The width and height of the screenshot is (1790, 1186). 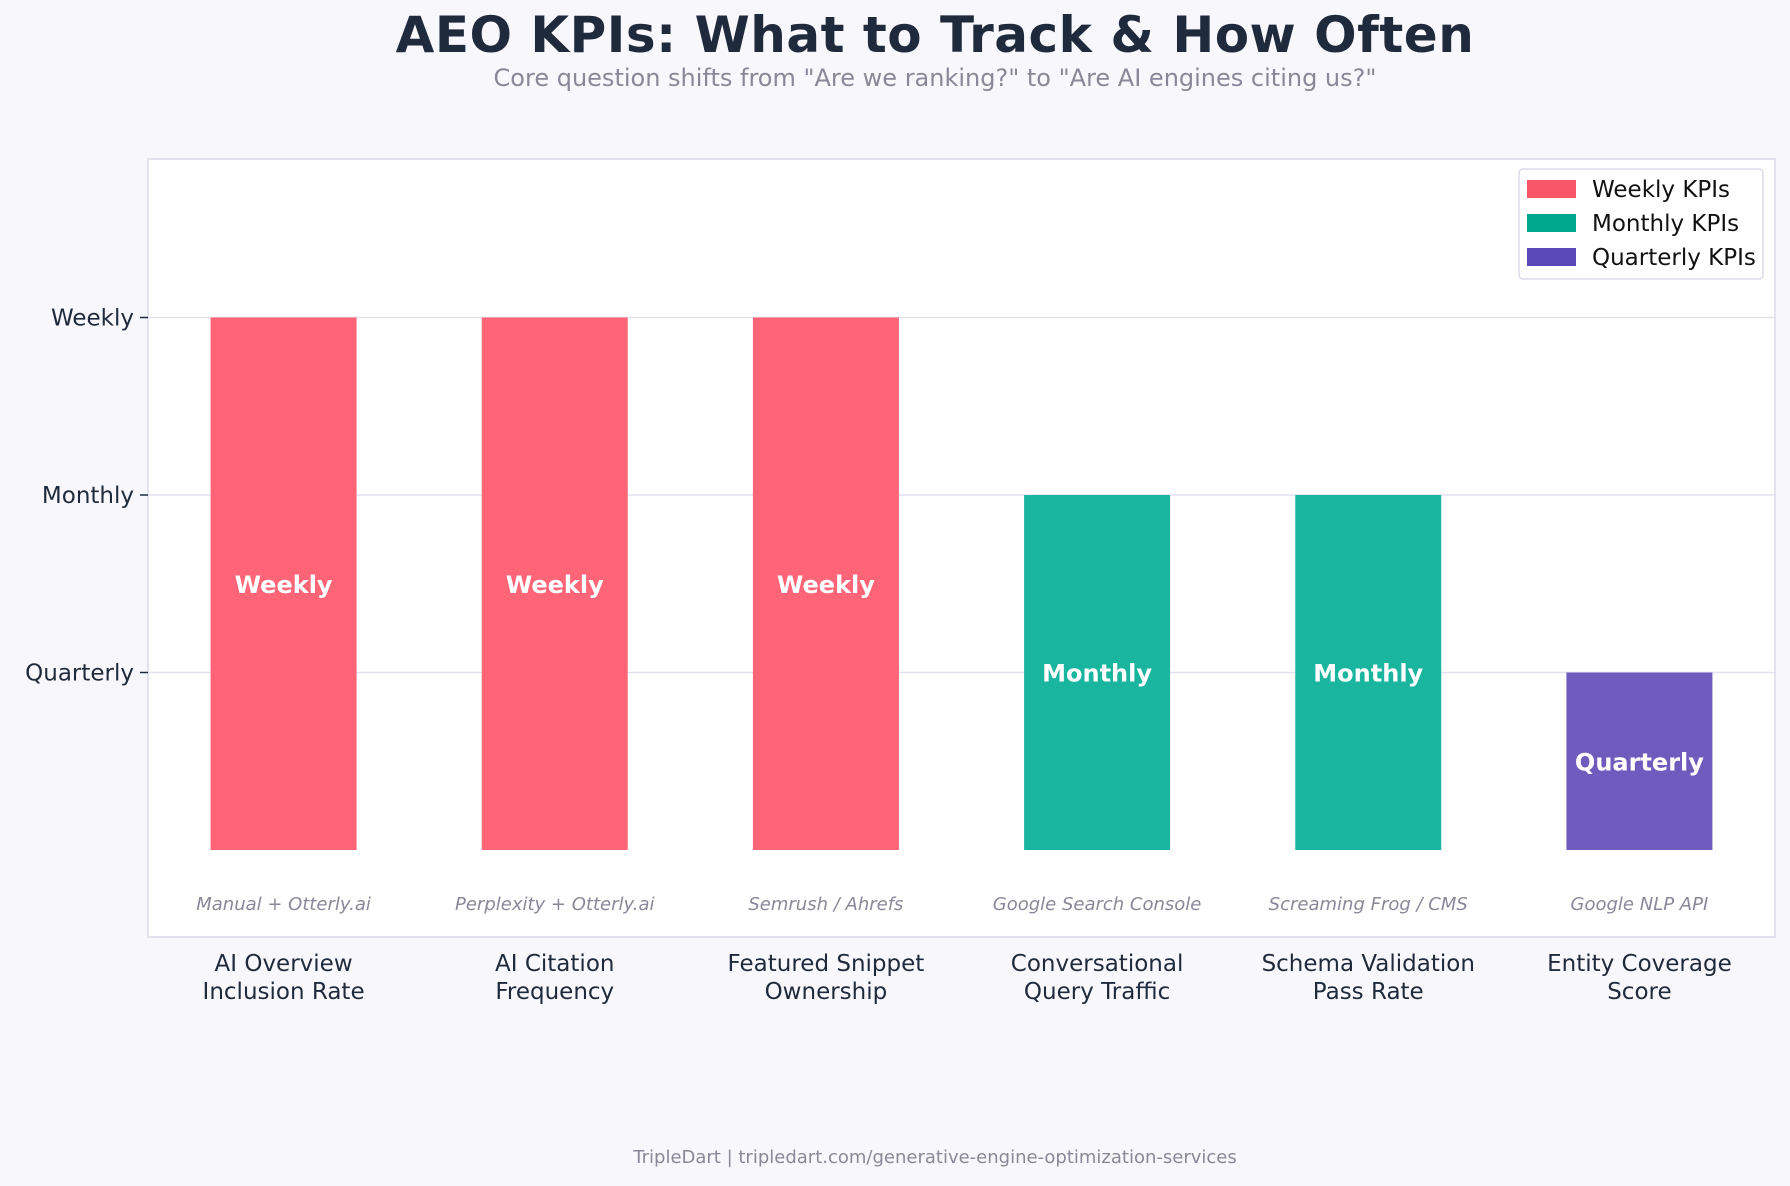 What do you see at coordinates (826, 992) in the screenshot?
I see `x-tick-label: Ownership` at bounding box center [826, 992].